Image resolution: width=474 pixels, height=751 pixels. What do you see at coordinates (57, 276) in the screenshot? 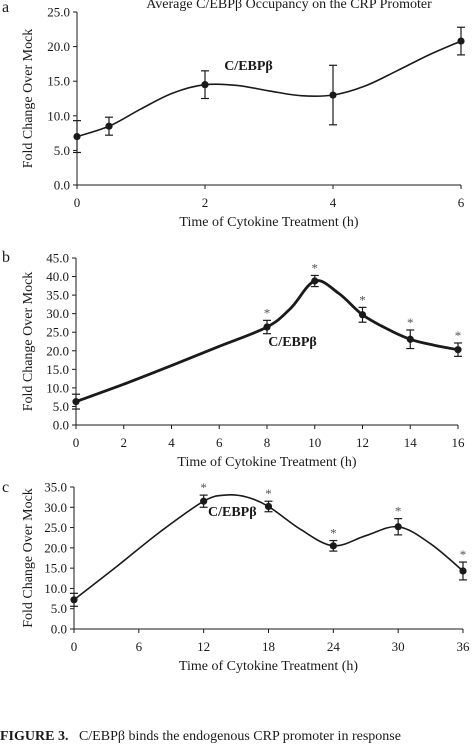
I see `y-tick-label: 40.0` at bounding box center [57, 276].